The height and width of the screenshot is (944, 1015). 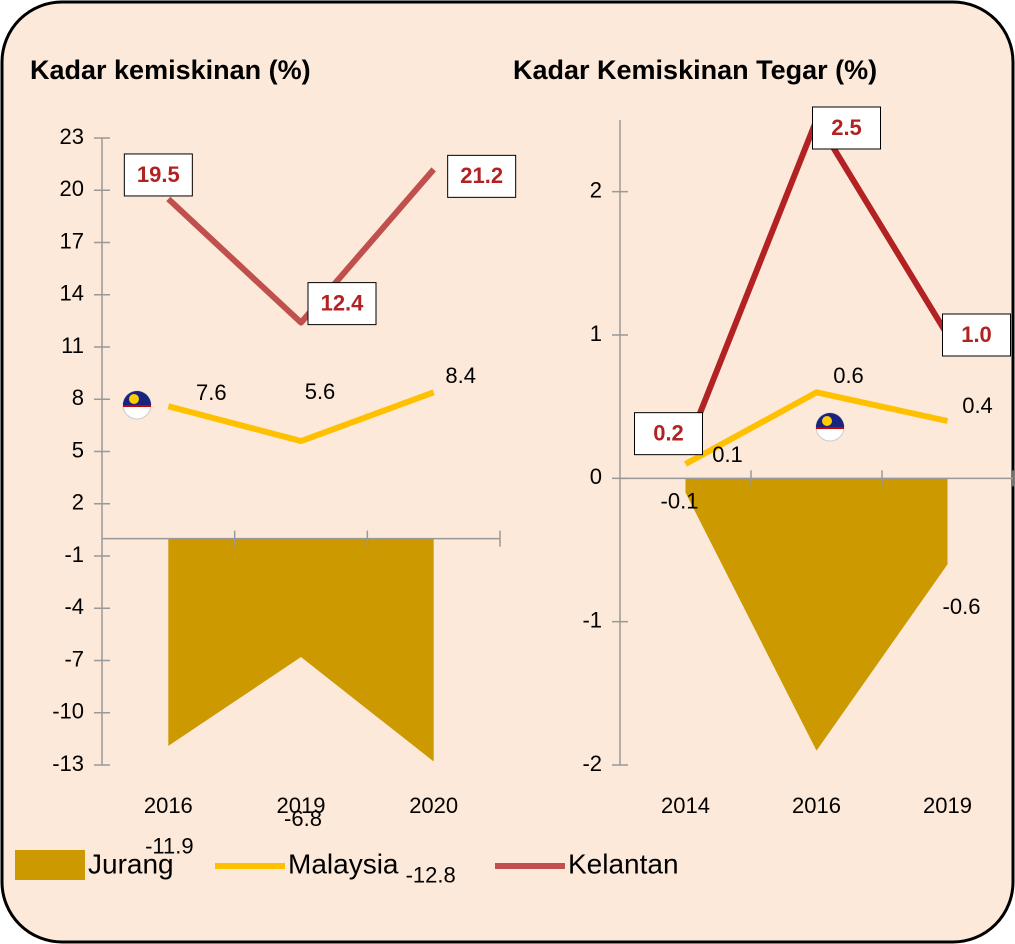 What do you see at coordinates (131, 863) in the screenshot?
I see `legend-label: Jurang` at bounding box center [131, 863].